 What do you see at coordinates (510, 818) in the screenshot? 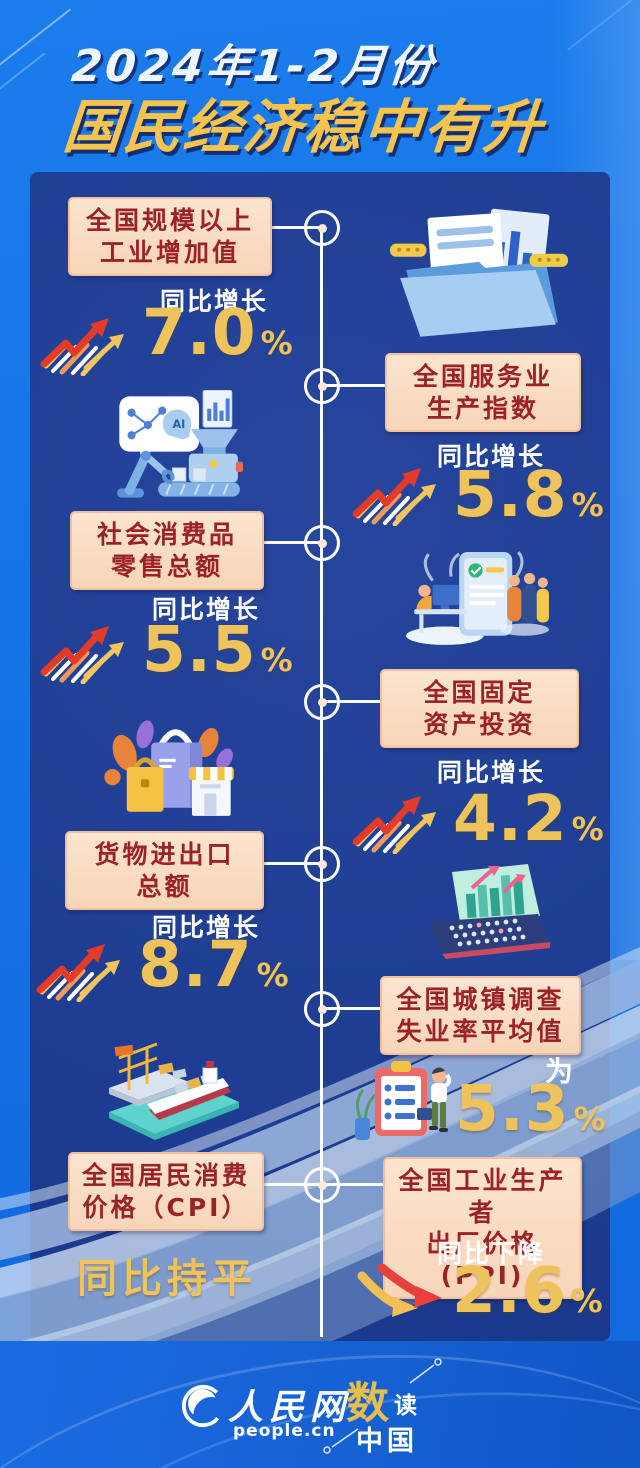
I see `value-number: 4.2` at bounding box center [510, 818].